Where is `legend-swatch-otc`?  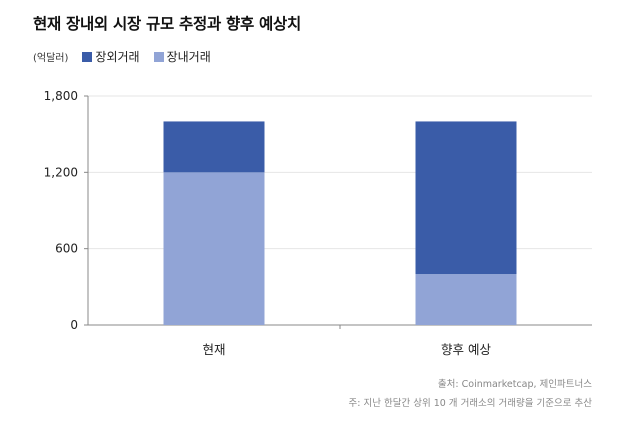 legend-swatch-otc is located at coordinates (87, 56).